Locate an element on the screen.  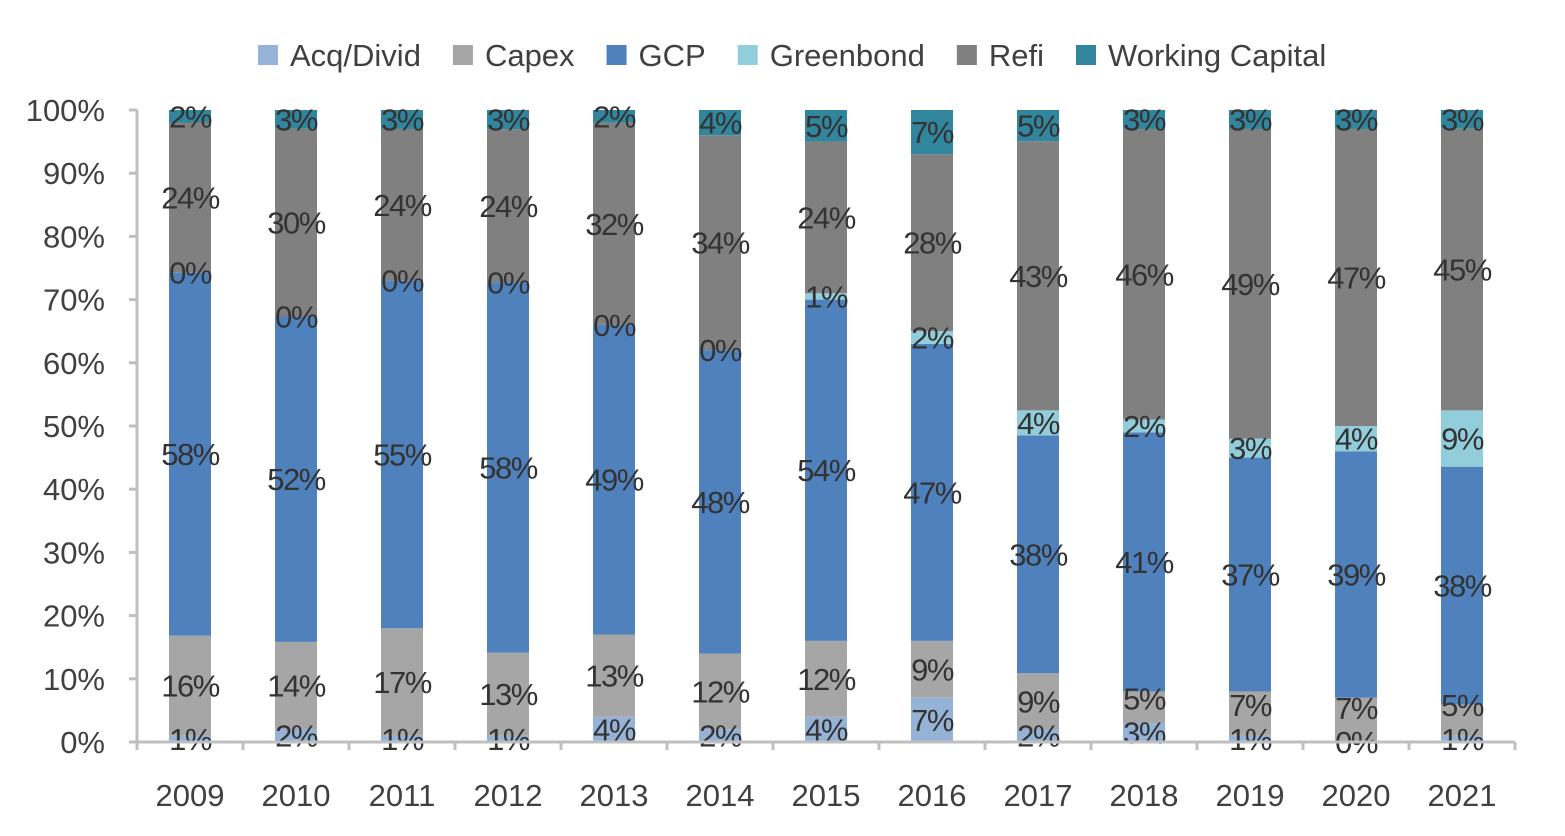
bar-stack-2015: 4%12%54%1%24%5% is located at coordinates (827, 428).